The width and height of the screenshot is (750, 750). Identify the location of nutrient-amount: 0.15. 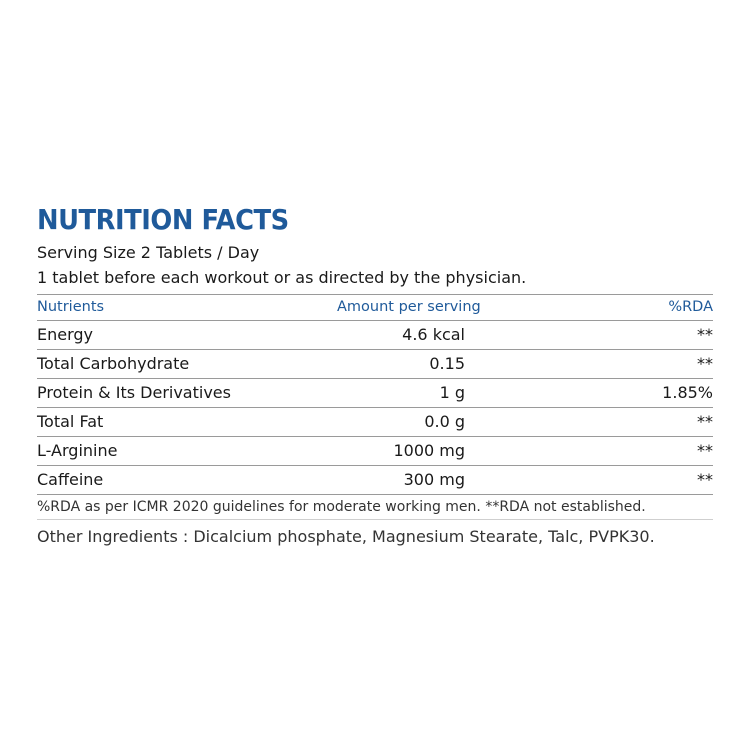
(401, 364).